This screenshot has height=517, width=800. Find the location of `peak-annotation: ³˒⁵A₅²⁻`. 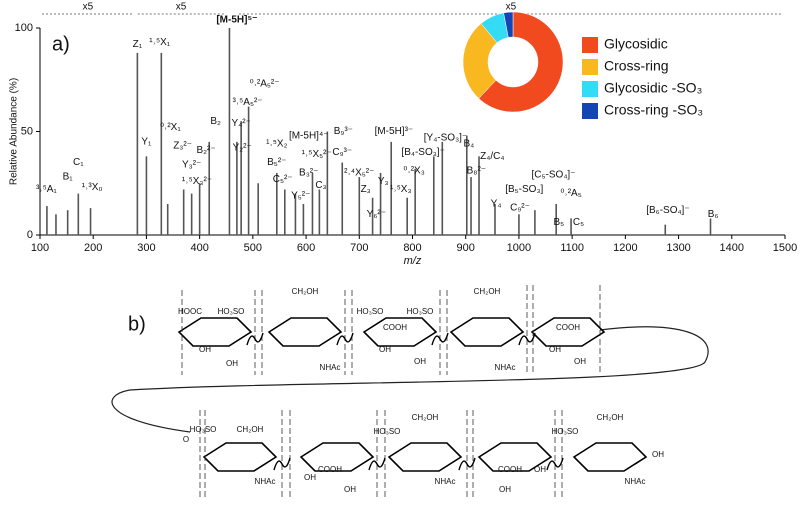

peak-annotation: ³˒⁵A₅²⁻ is located at coordinates (247, 102).